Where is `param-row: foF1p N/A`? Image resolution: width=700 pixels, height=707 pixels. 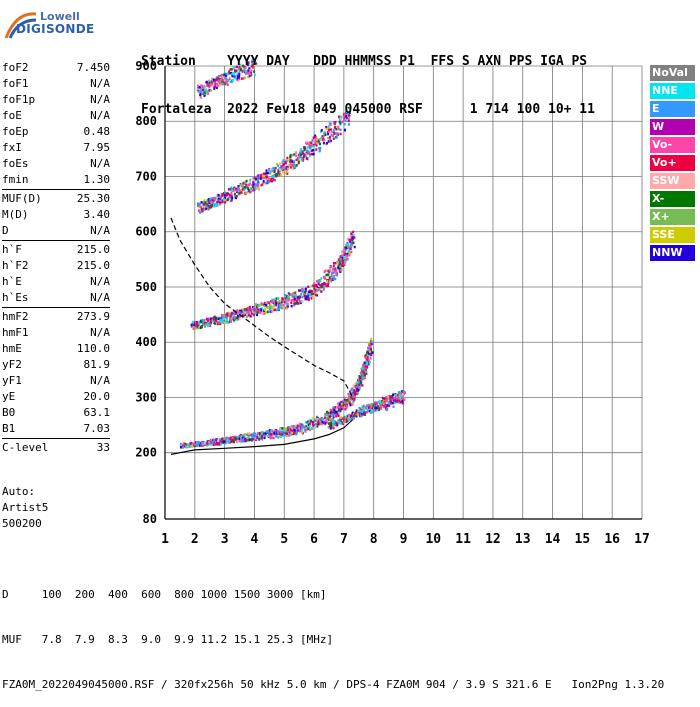
param-row: foF1p N/A is located at coordinates (56, 100).